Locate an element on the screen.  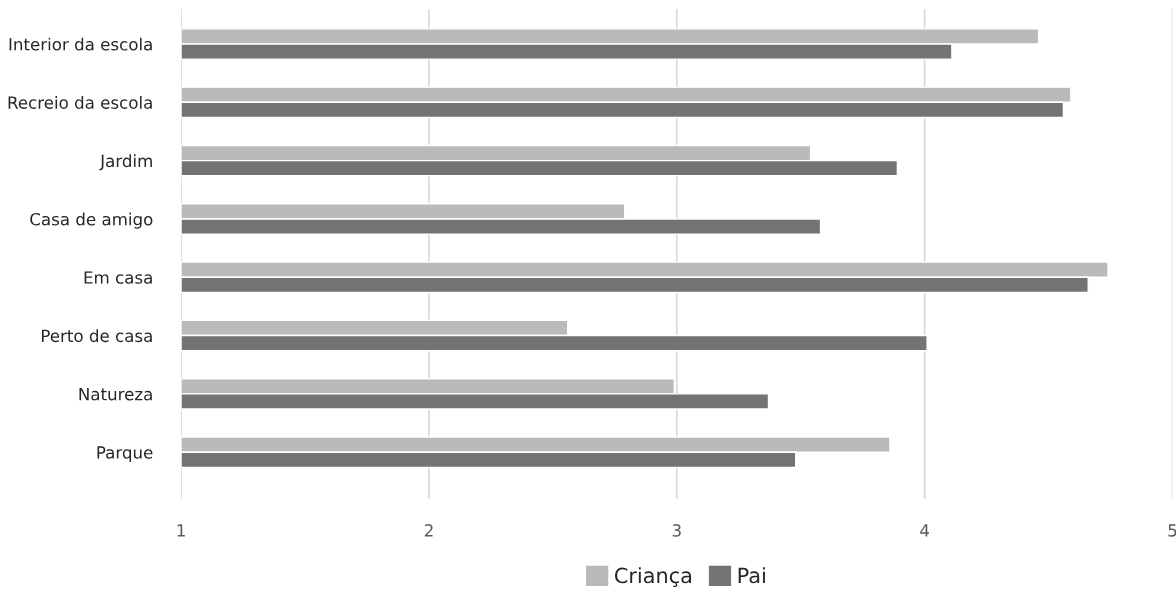
y-tick-label: Natureza is located at coordinates (115, 394).